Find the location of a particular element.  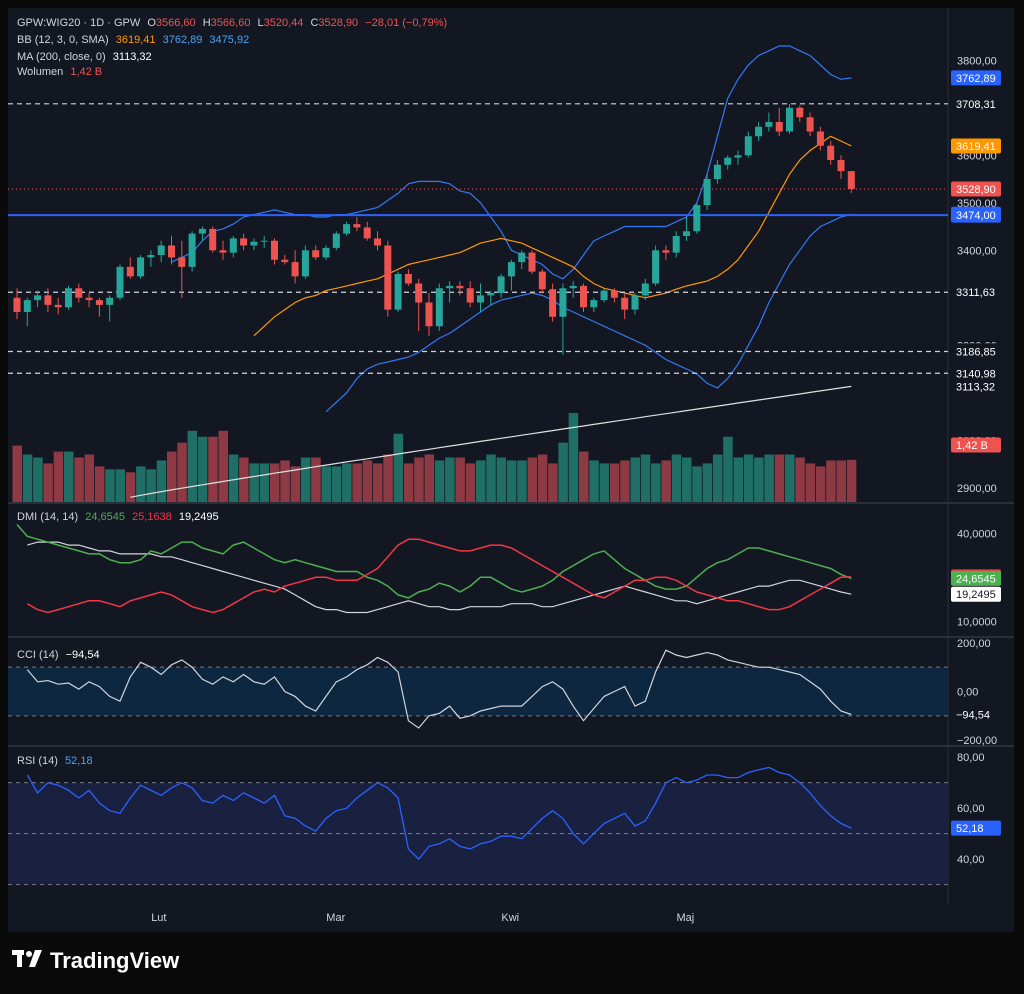

bb-basis-line is located at coordinates (552, 236).